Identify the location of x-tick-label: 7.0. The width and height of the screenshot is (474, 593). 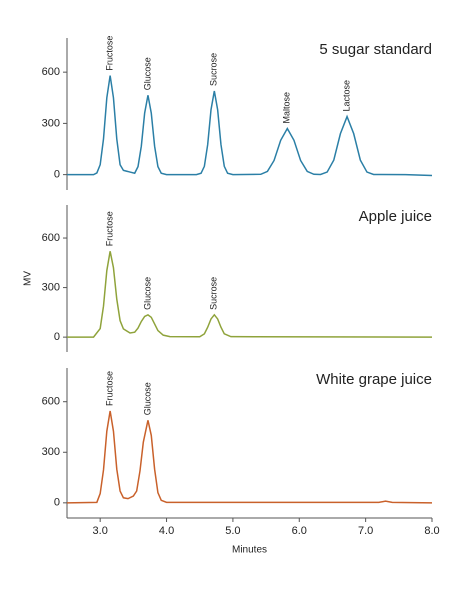
(365, 531).